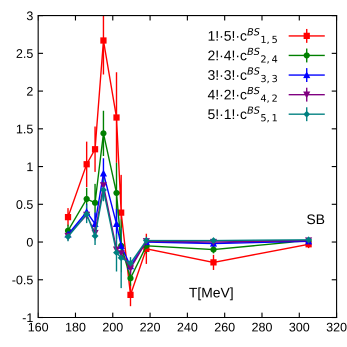 This screenshot has height=347, width=347. Describe the element at coordinates (242, 36) in the screenshot. I see `legend-label: 1!·5!·c$^{BS}$$_{1,5}$` at that location.